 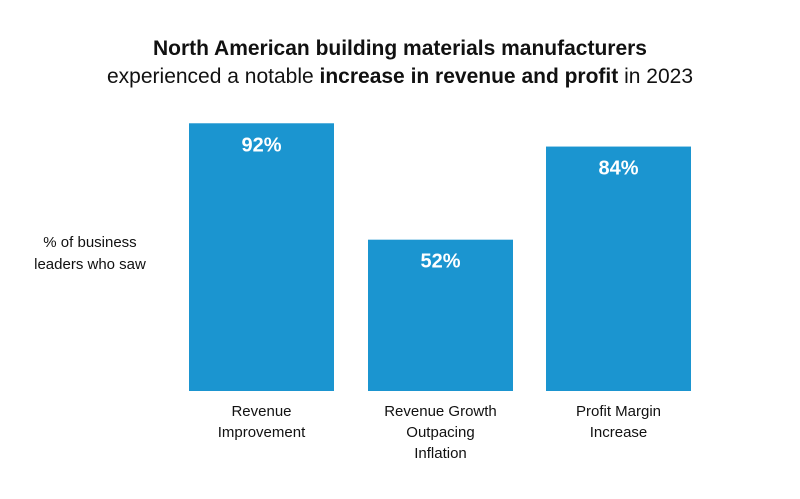 What do you see at coordinates (261, 145) in the screenshot?
I see `bar-value-label-1: 92%` at bounding box center [261, 145].